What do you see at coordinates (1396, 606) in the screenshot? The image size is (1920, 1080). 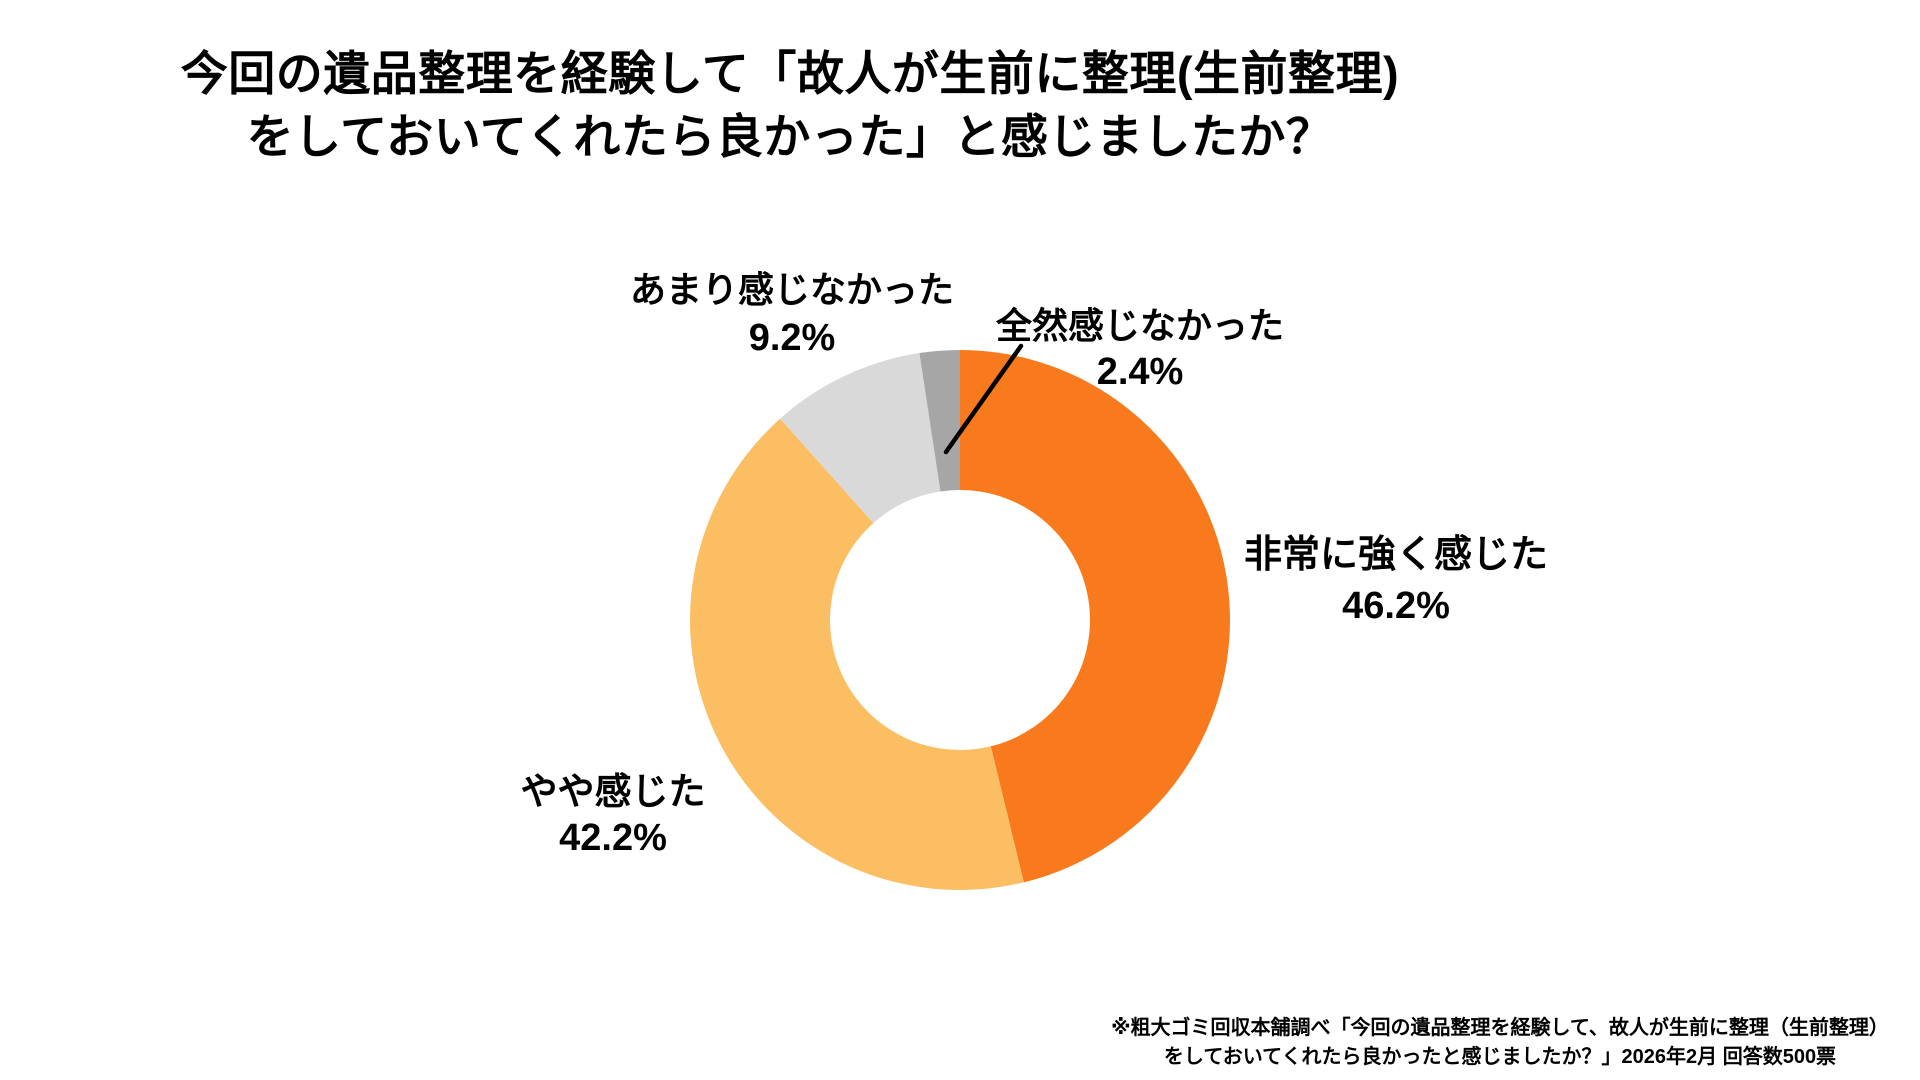 I see `slice-percent: 46.2%` at bounding box center [1396, 606].